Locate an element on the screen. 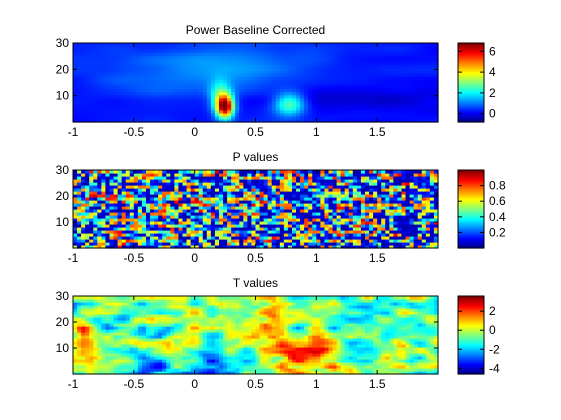  y-tick-label: 10 is located at coordinates (63, 222).